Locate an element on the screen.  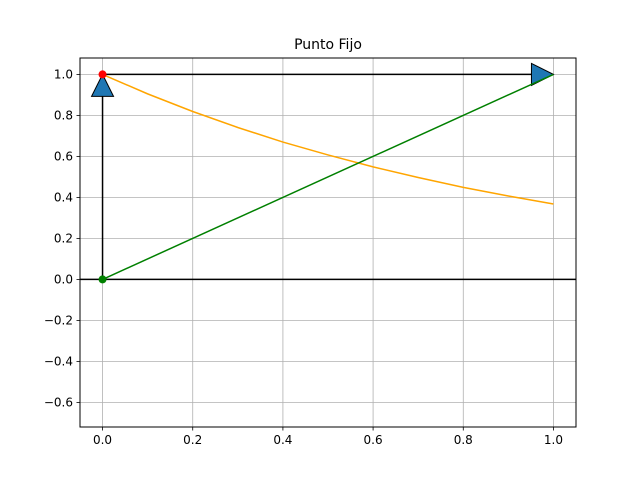
x-tick-label: 0.6 is located at coordinates (373, 440).